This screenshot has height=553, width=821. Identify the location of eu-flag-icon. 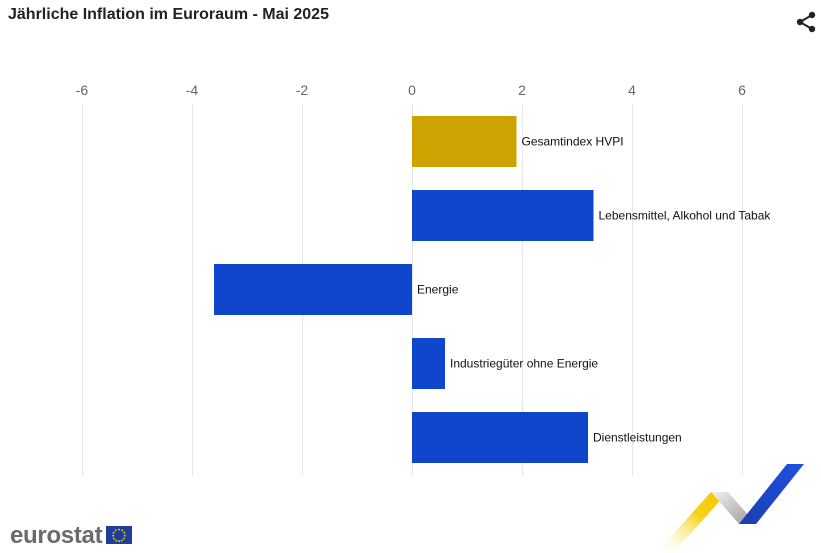
(119, 535).